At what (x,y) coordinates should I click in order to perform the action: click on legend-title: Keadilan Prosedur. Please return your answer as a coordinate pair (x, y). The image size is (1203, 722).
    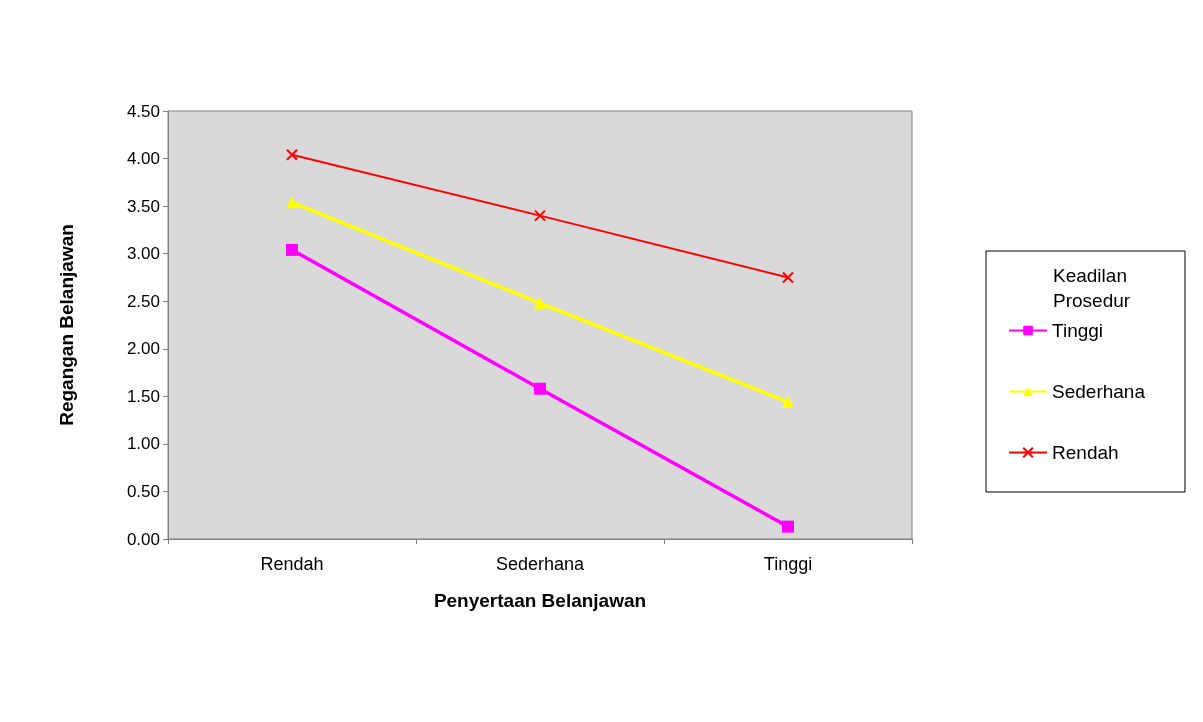
    Looking at the image, I should click on (1092, 288).